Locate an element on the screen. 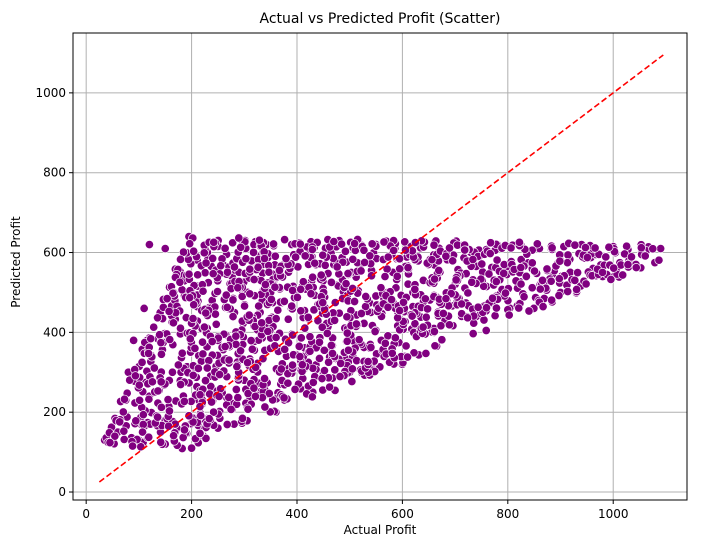 This screenshot has height=547, width=704. x-tick-label: 600 is located at coordinates (402, 514).